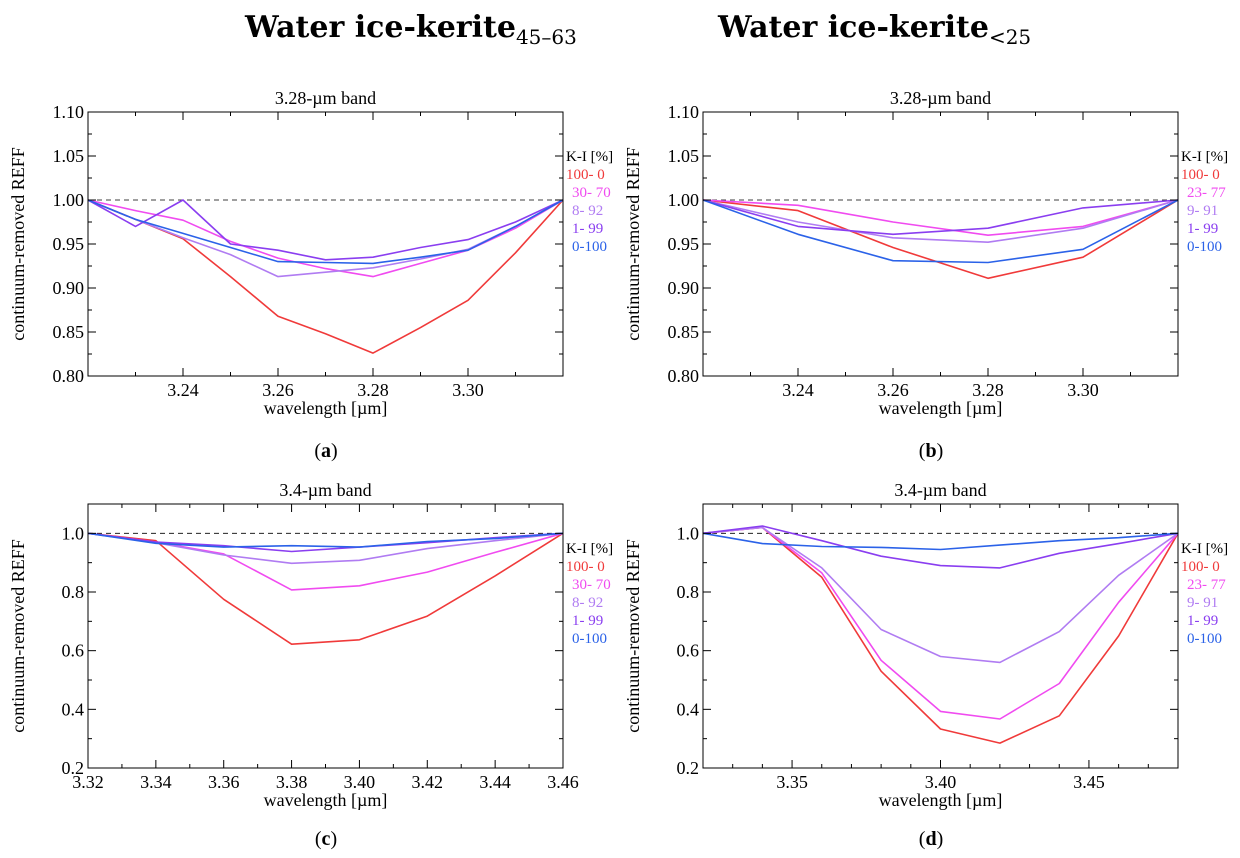 Image resolution: width=1240 pixels, height=858 pixels. I want to click on x-tick-label: 3.42, so click(428, 782).